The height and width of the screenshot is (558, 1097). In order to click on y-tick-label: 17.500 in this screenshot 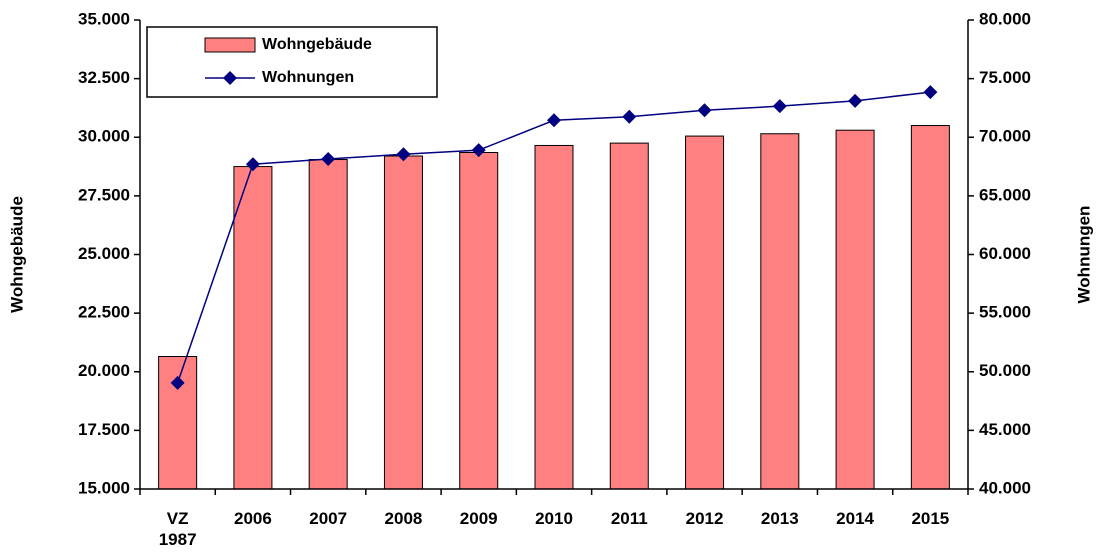, I will do `click(104, 429)`.